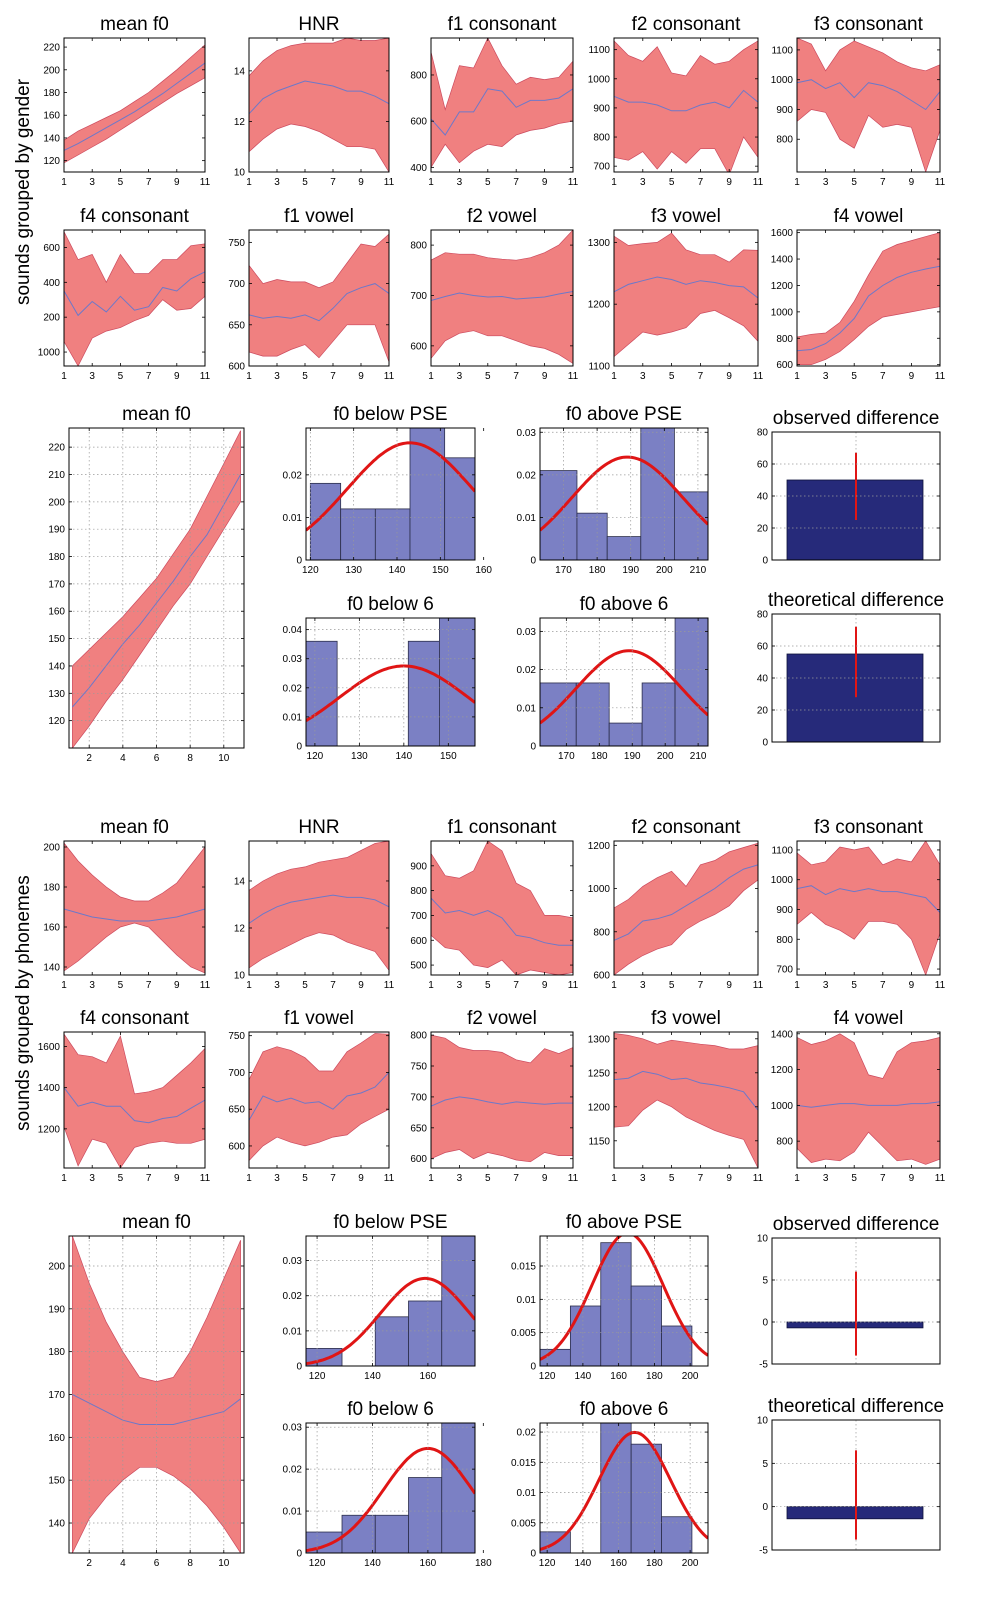 This screenshot has height=1600, width=981. What do you see at coordinates (390, 1409) in the screenshot?
I see `chart-title: f0 below 6` at bounding box center [390, 1409].